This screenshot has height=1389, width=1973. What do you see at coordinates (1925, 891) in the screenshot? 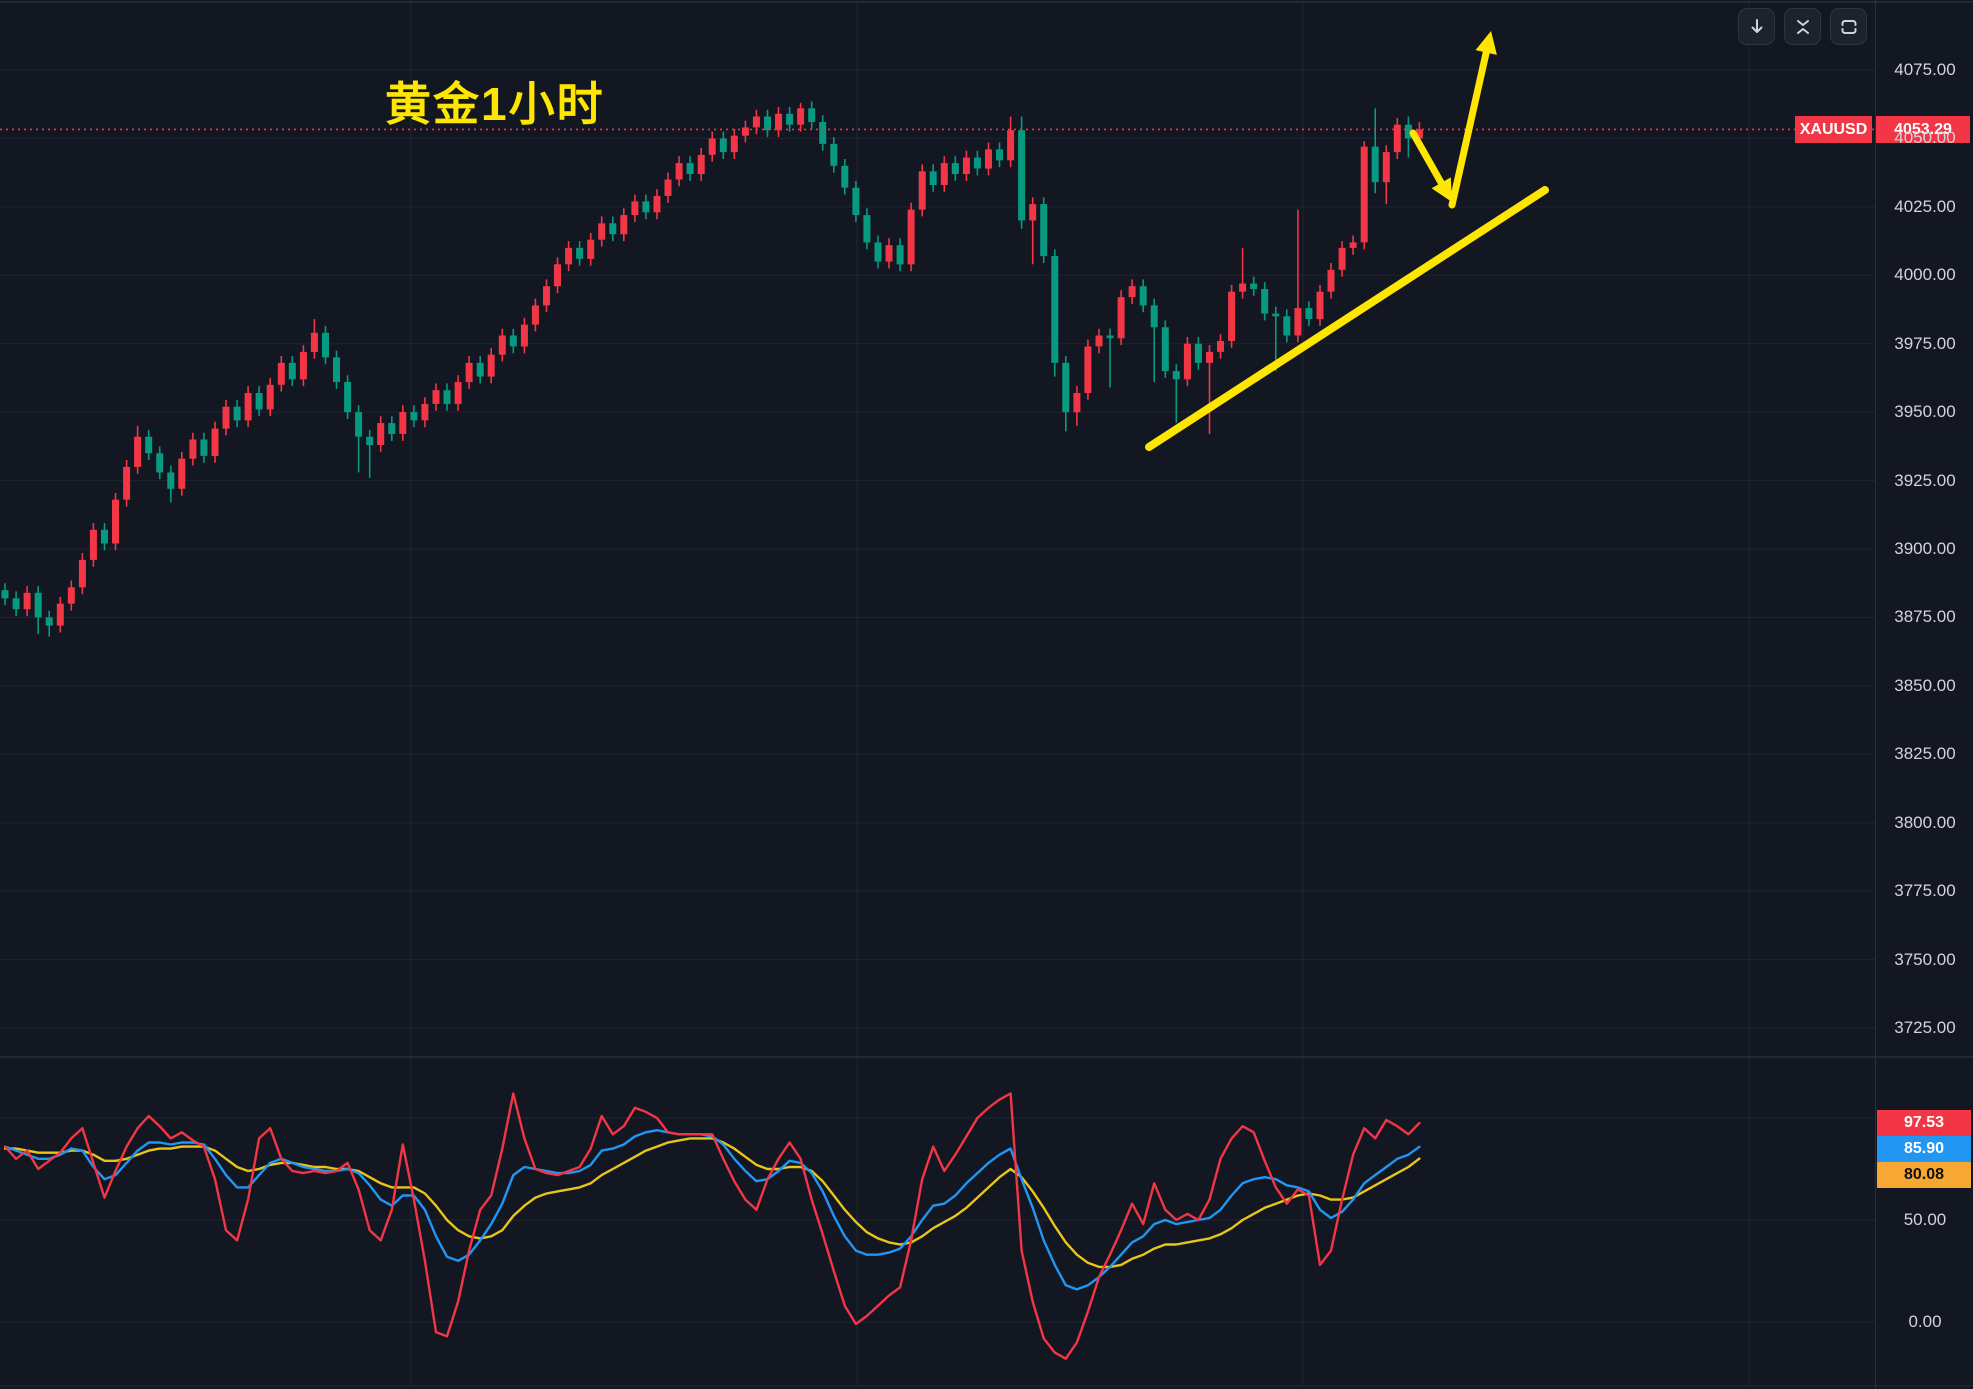
I see `price-axis-label: 3775.00` at bounding box center [1925, 891].